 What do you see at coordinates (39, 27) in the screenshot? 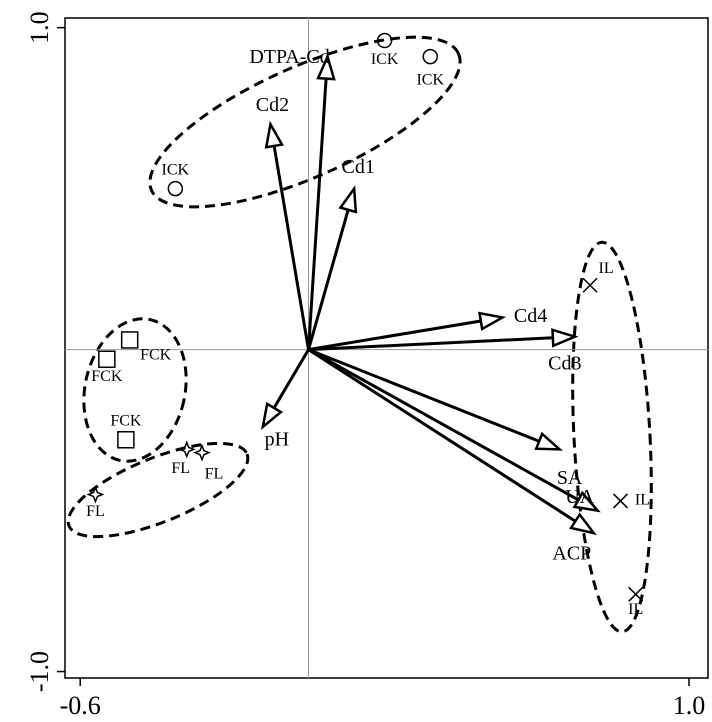
I see `y-tick-label: 1.0` at bounding box center [39, 27].